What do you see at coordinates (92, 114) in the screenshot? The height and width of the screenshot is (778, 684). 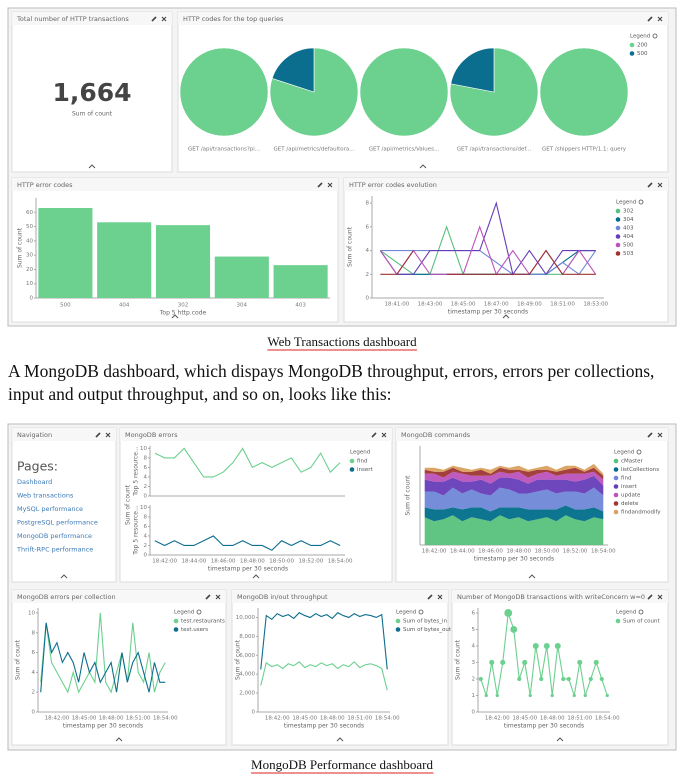 I see `metric-label: Sum of count` at bounding box center [92, 114].